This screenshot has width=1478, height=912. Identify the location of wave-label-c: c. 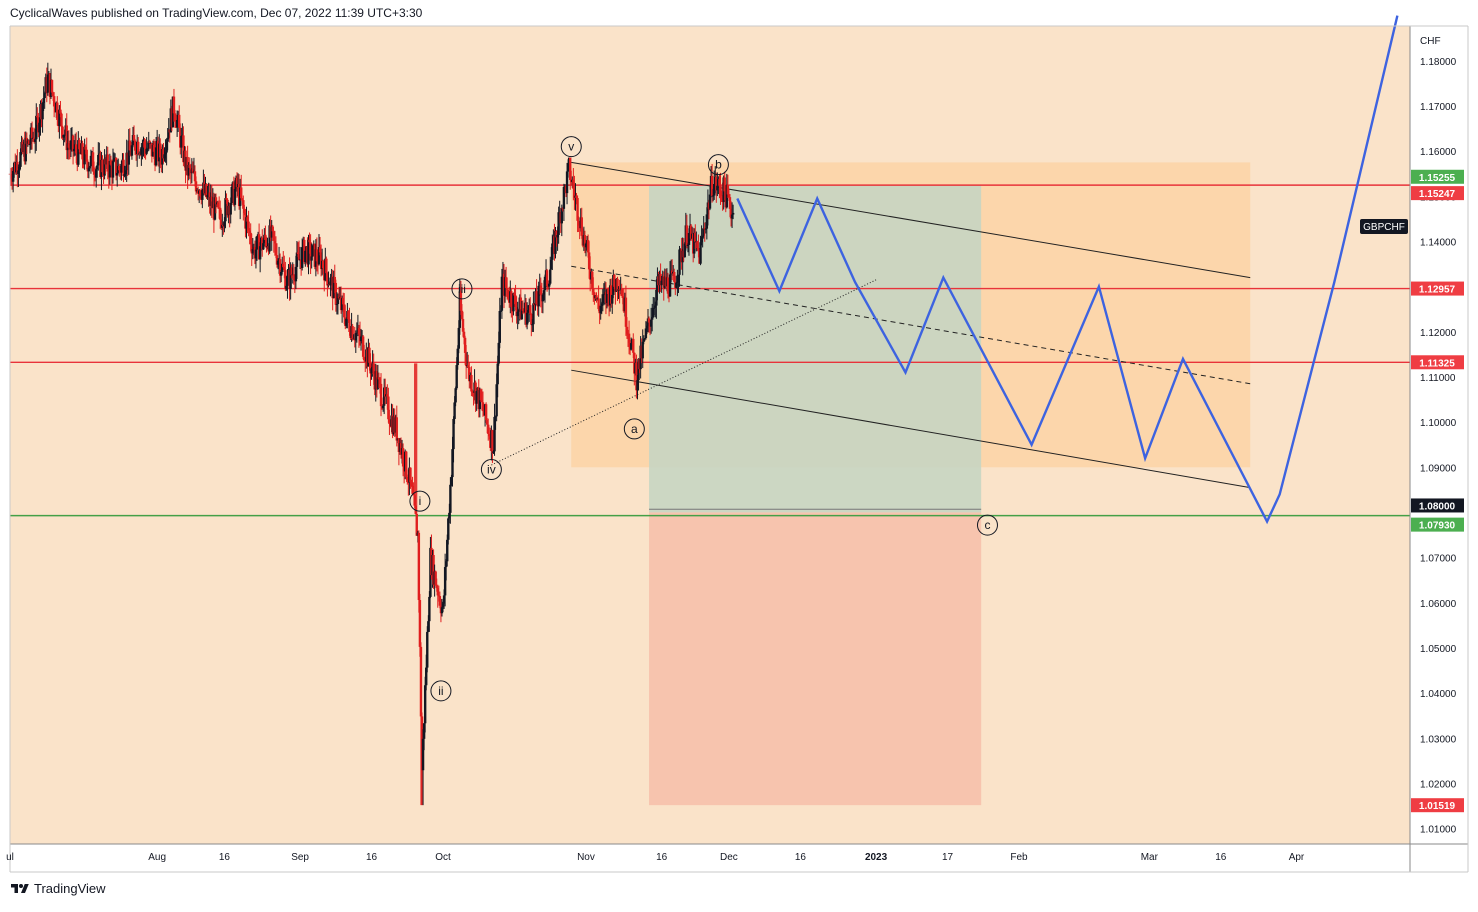
(987, 525).